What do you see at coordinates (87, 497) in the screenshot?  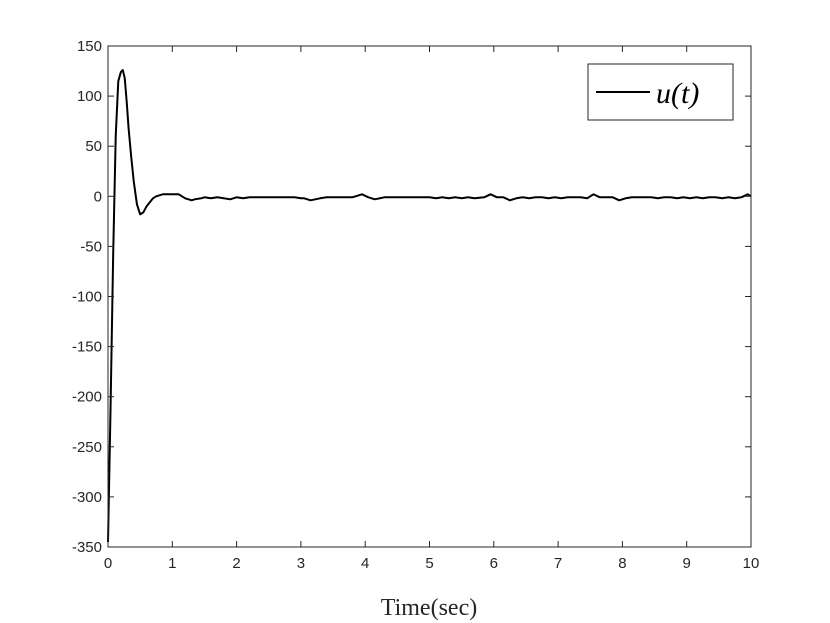 I see `y-tick-label: -300` at bounding box center [87, 497].